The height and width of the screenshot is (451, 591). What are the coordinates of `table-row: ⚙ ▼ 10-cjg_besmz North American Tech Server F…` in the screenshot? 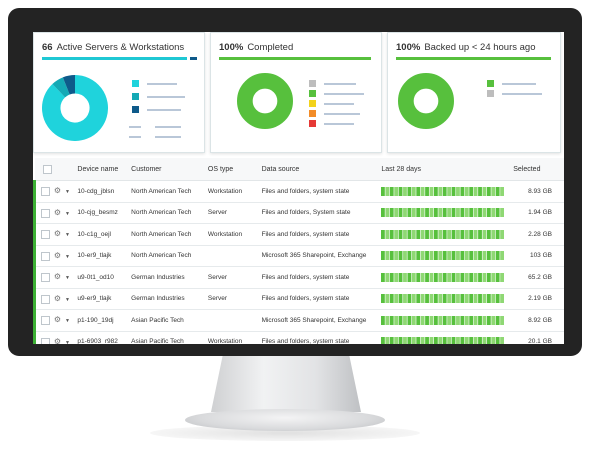 It's located at (298, 213).